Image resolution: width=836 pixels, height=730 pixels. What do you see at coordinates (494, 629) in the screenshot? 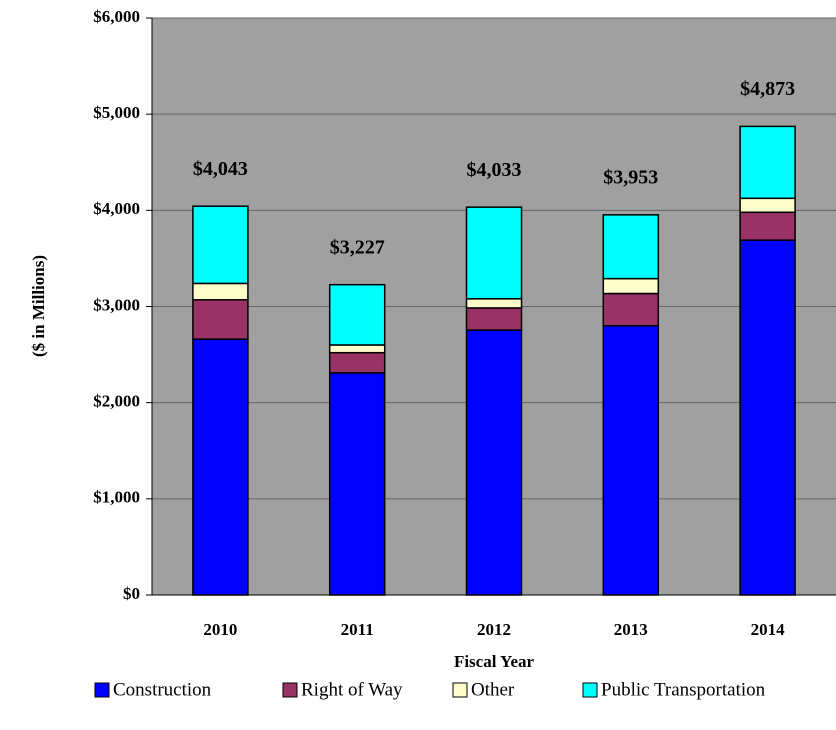
I see `x-tick-label: 2012` at bounding box center [494, 629].